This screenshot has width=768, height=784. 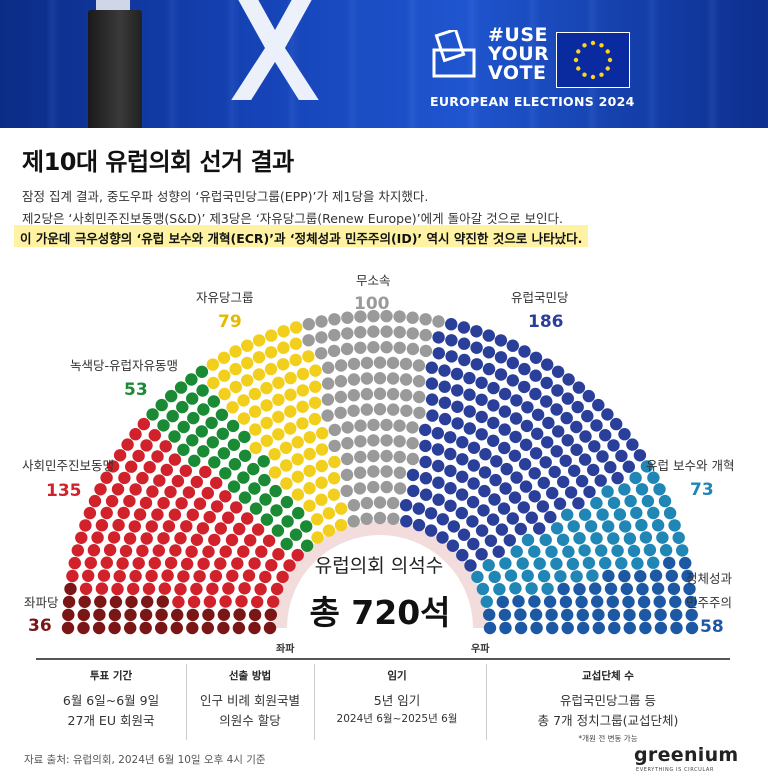 I want to click on value-sd: 135, so click(x=64, y=491).